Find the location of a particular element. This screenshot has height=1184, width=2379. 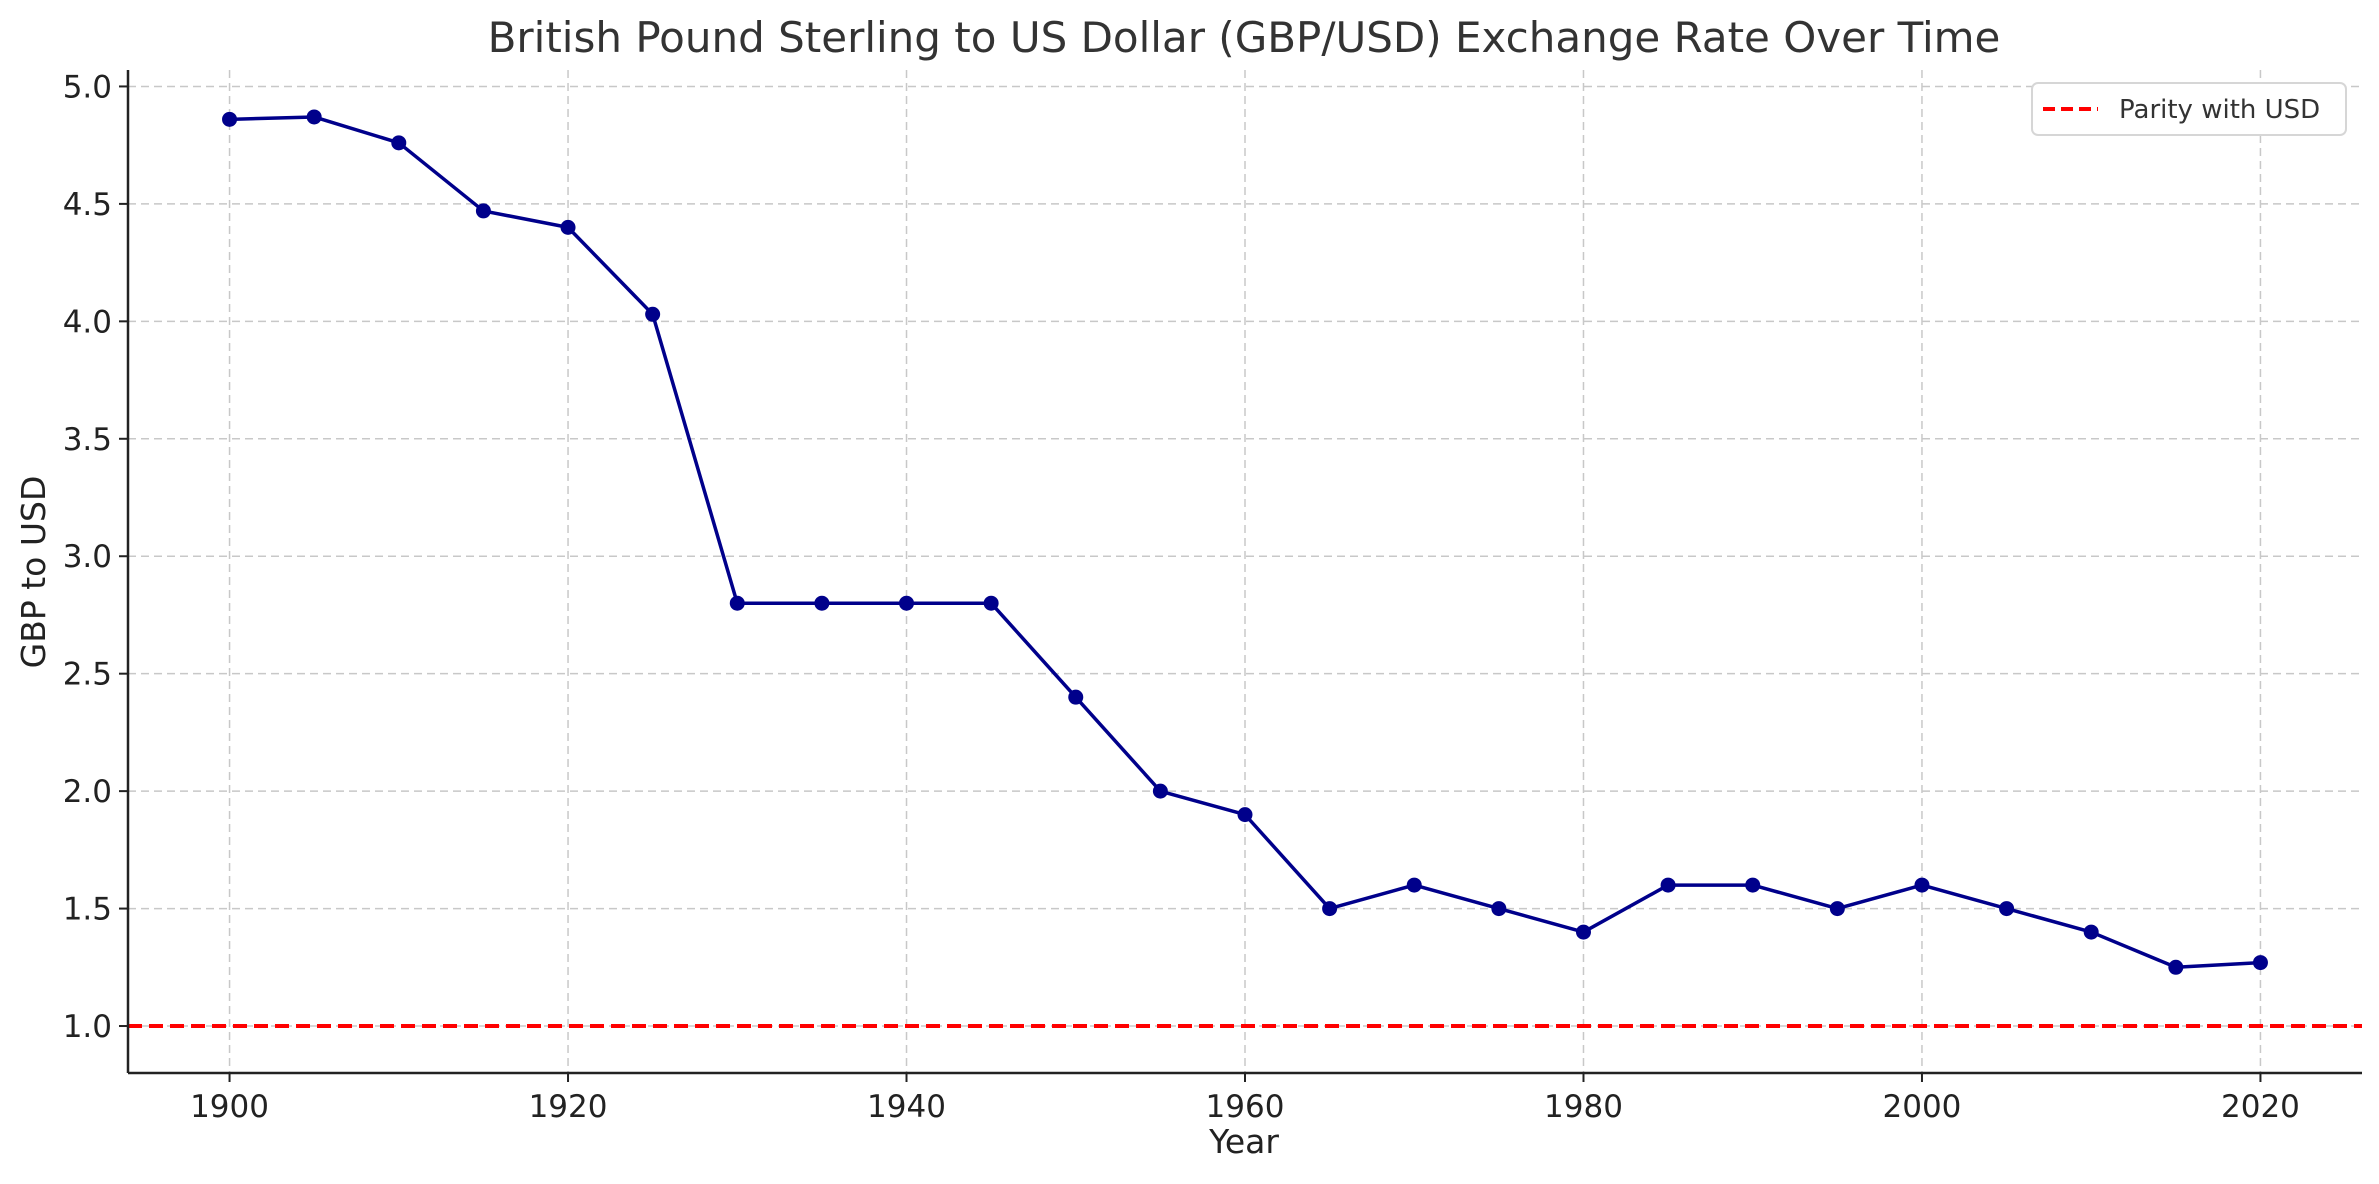

y-tick-label: 2.5 is located at coordinates (87, 675).